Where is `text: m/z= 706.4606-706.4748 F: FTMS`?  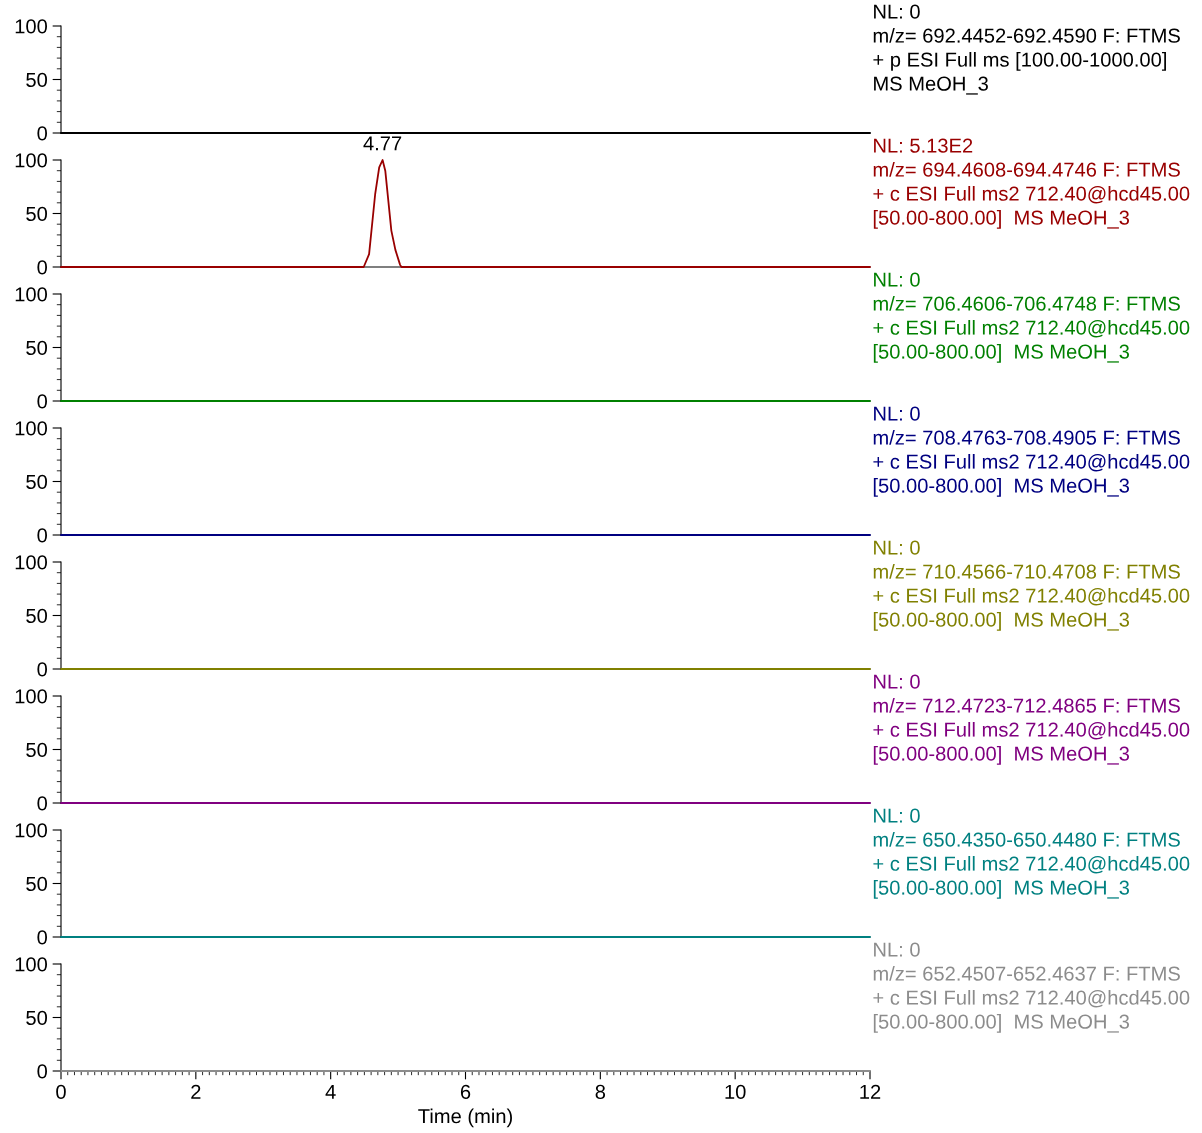 text: m/z= 706.4606-706.4748 F: FTMS is located at coordinates (1026, 303).